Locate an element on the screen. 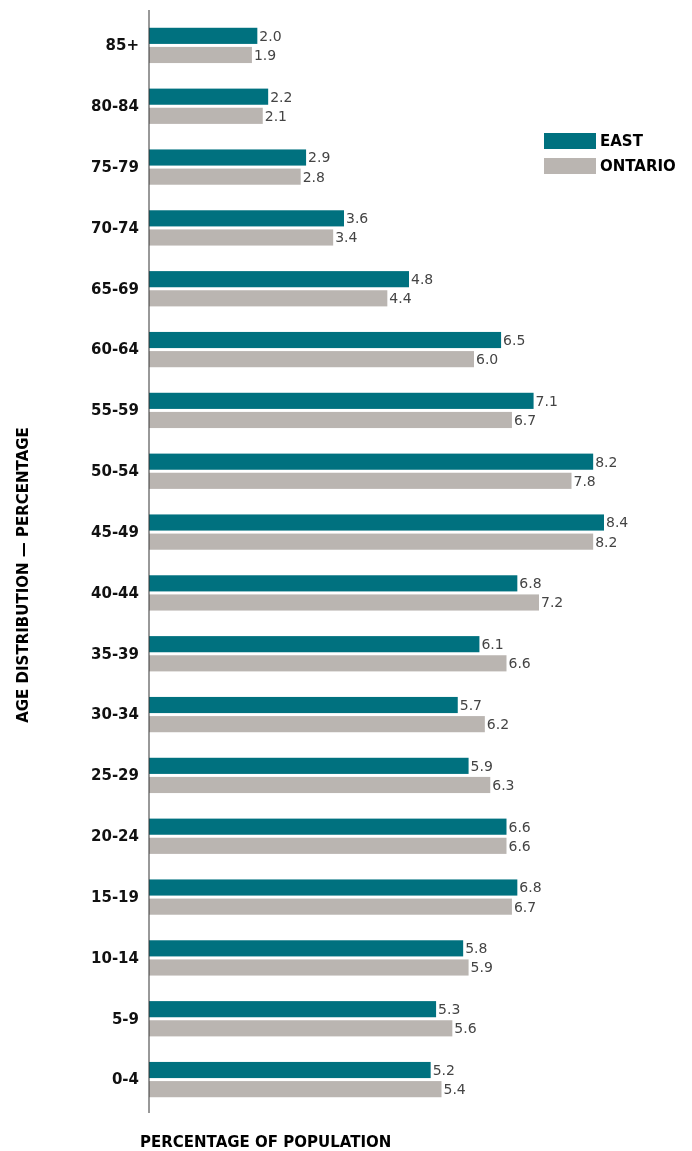 This screenshot has width=692, height=1151. y-tick-label: 50-54 is located at coordinates (115, 471).